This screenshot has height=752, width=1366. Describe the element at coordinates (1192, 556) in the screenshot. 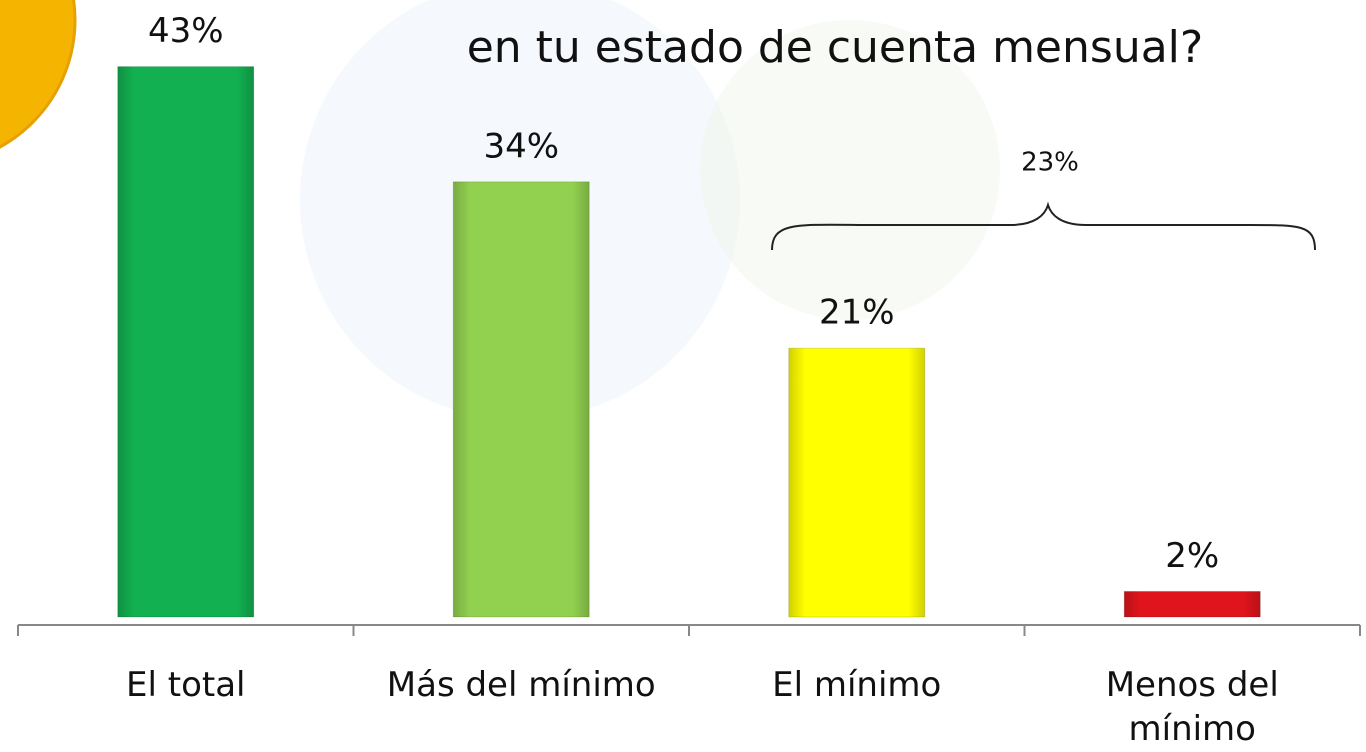

I see `value-label: 2%` at that location.